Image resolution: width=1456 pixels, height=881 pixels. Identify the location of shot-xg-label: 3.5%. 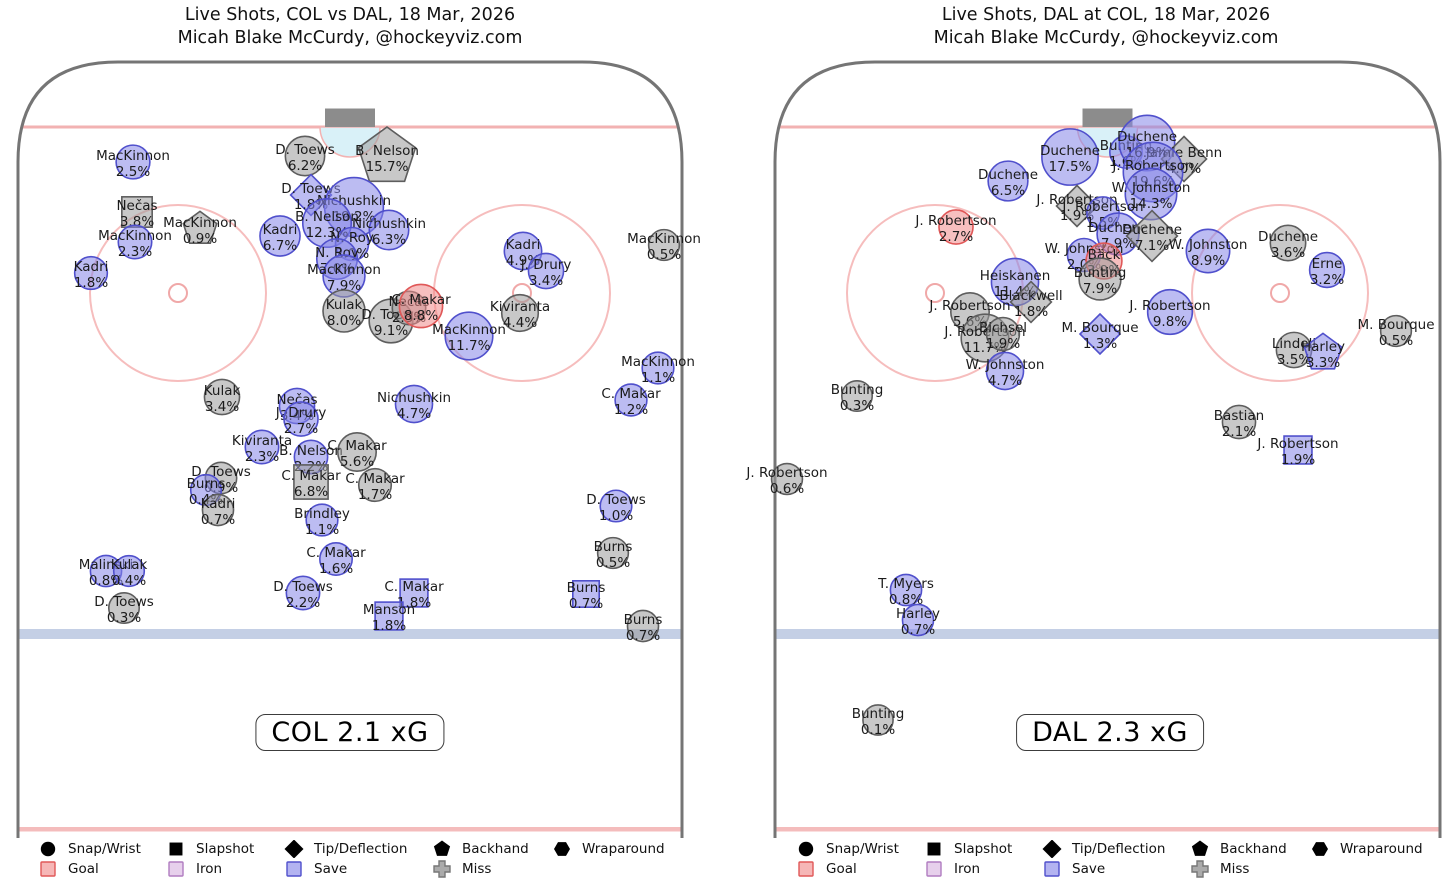
(1294, 360).